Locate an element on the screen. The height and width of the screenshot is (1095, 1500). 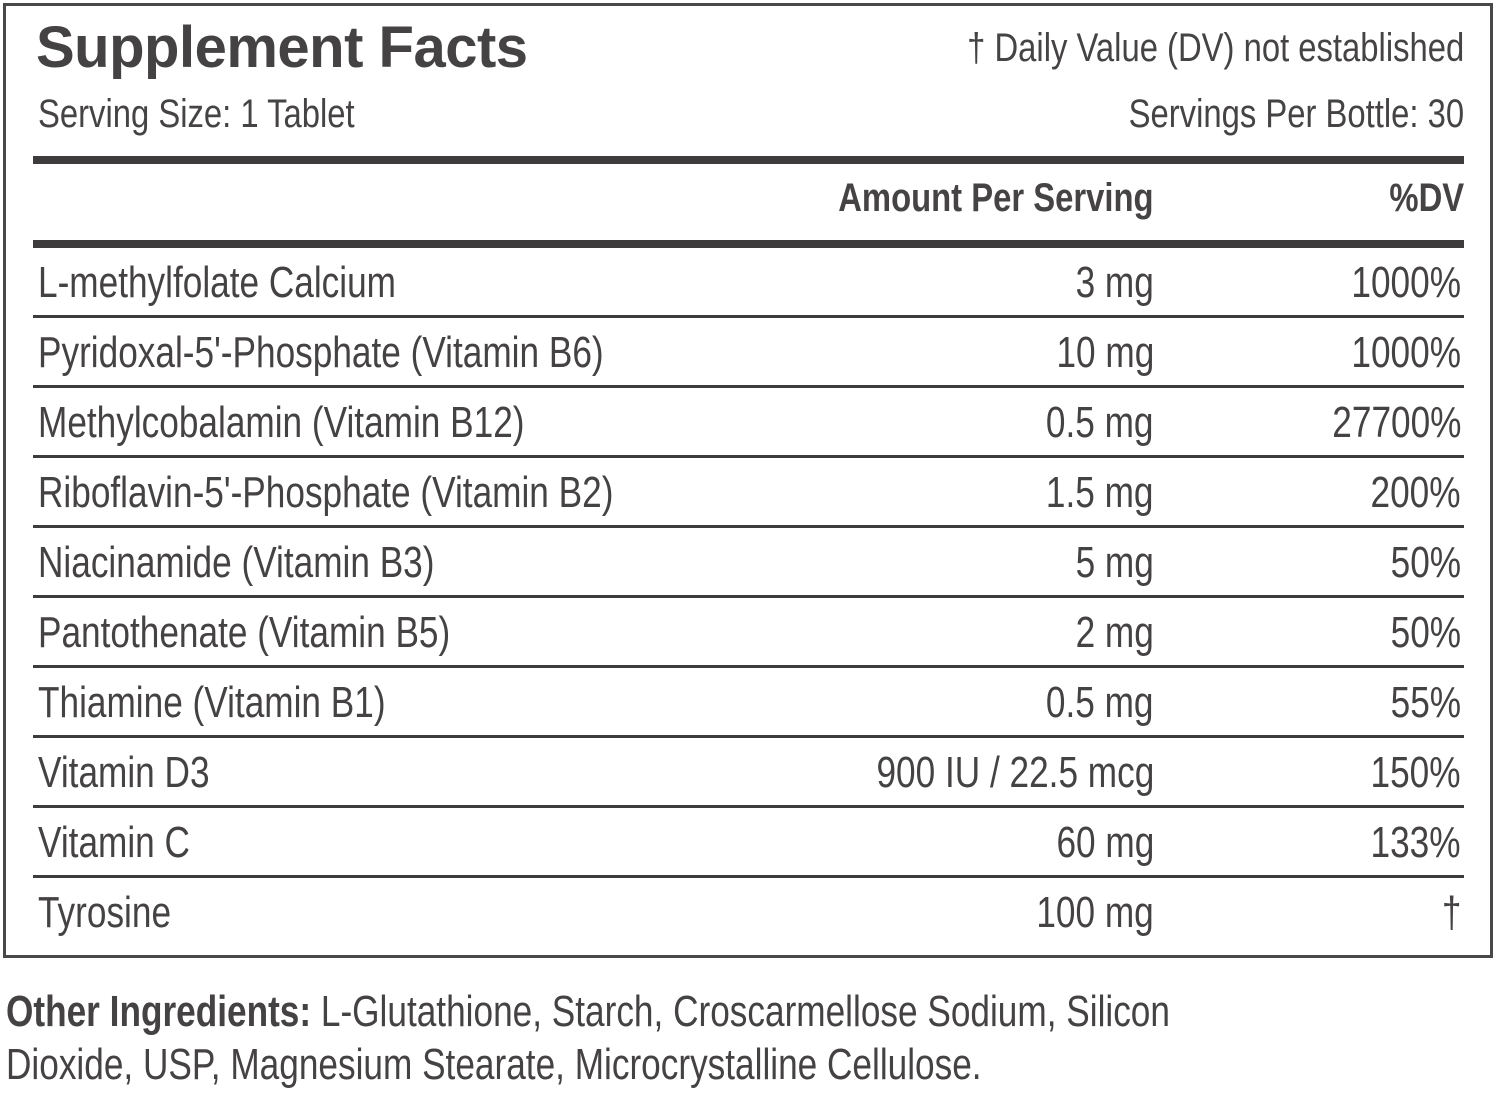
nutrient-amount: 1.5 mg is located at coordinates (1100, 492).